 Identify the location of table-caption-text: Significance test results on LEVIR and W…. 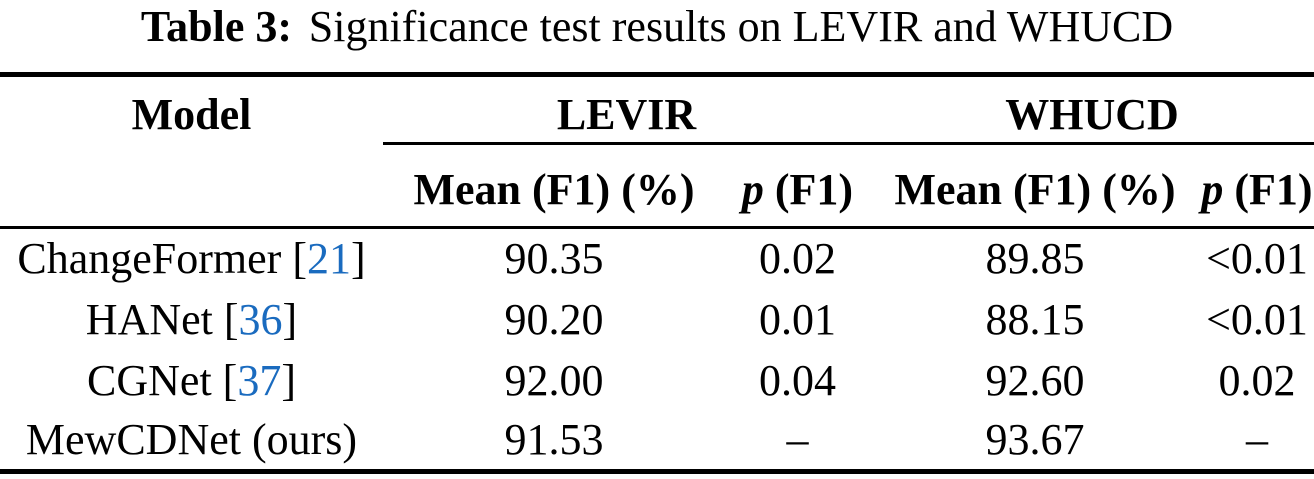
(741, 26).